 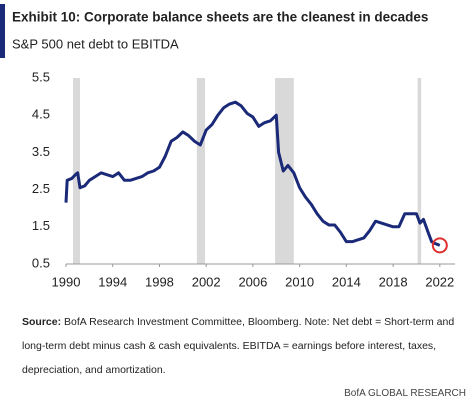 I want to click on y-tick-label: 1.5, so click(x=41, y=225).